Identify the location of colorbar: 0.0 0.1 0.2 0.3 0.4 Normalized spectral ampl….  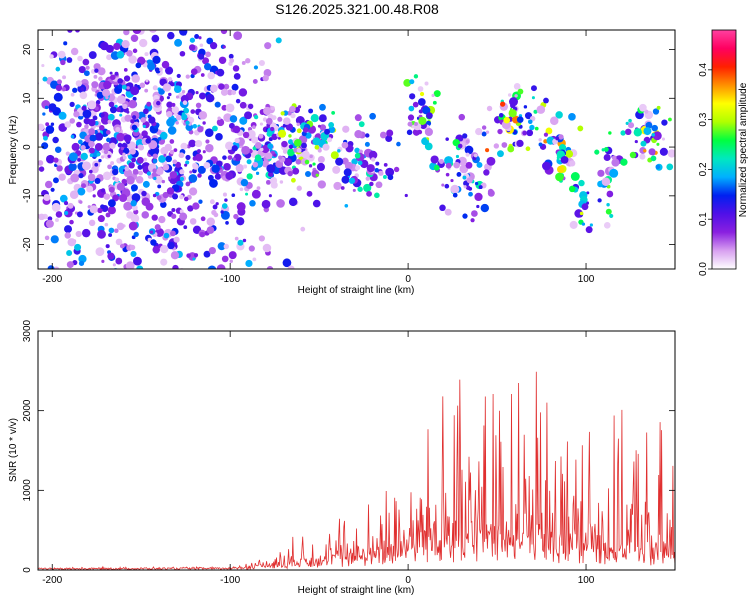
(723, 152).